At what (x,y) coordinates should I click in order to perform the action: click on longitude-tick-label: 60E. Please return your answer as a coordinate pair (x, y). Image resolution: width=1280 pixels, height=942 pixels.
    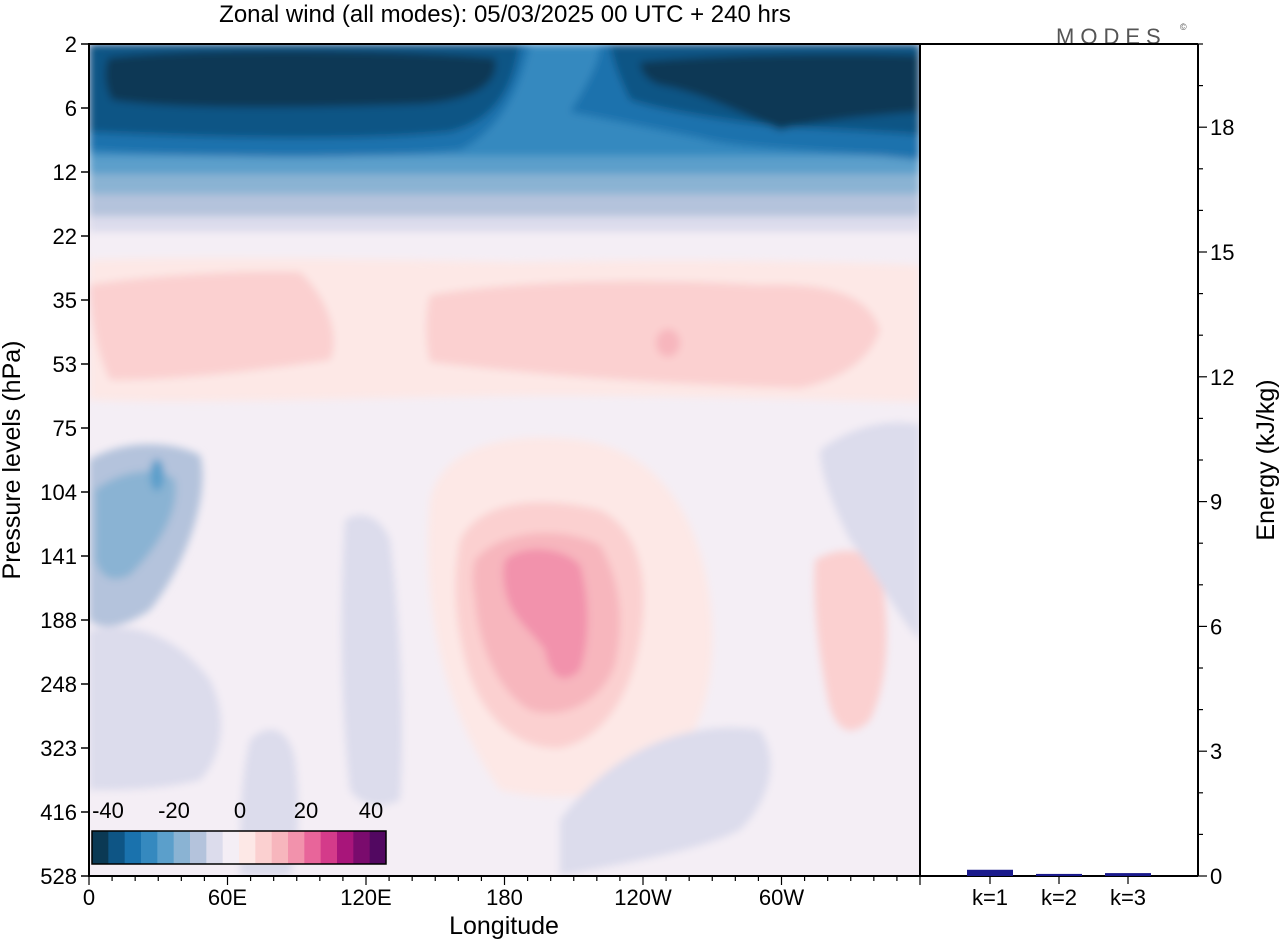
    Looking at the image, I should click on (227, 897).